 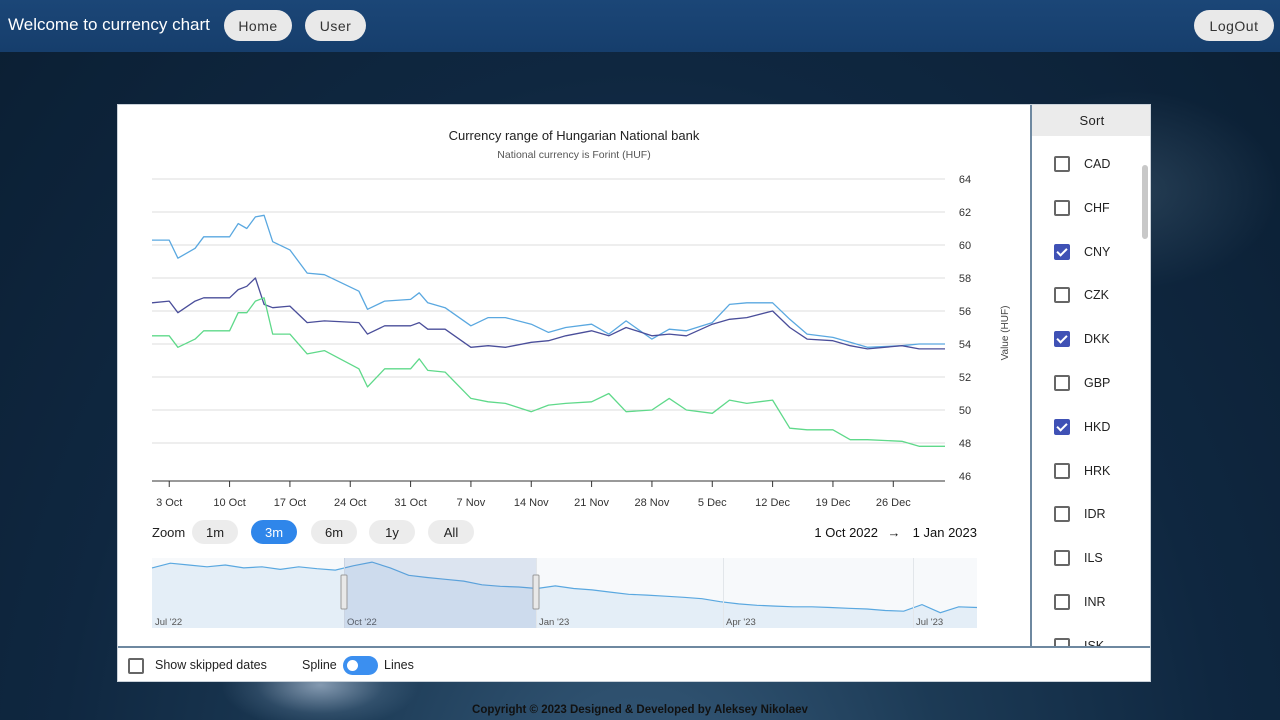 What do you see at coordinates (1097, 207) in the screenshot?
I see `currency-label: CHF` at bounding box center [1097, 207].